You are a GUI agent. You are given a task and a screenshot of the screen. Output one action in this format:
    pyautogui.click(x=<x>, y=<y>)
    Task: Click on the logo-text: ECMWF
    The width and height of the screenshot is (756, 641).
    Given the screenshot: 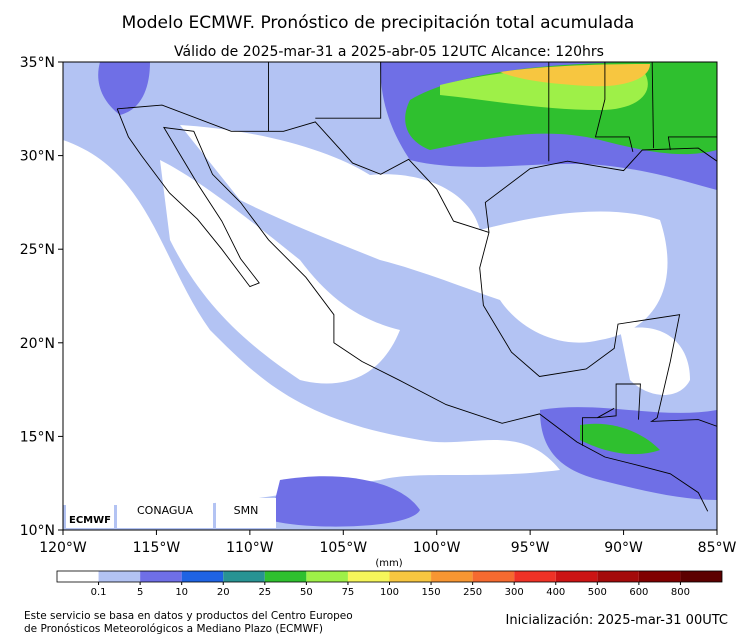 What is the action you would take?
    pyautogui.click(x=90, y=520)
    